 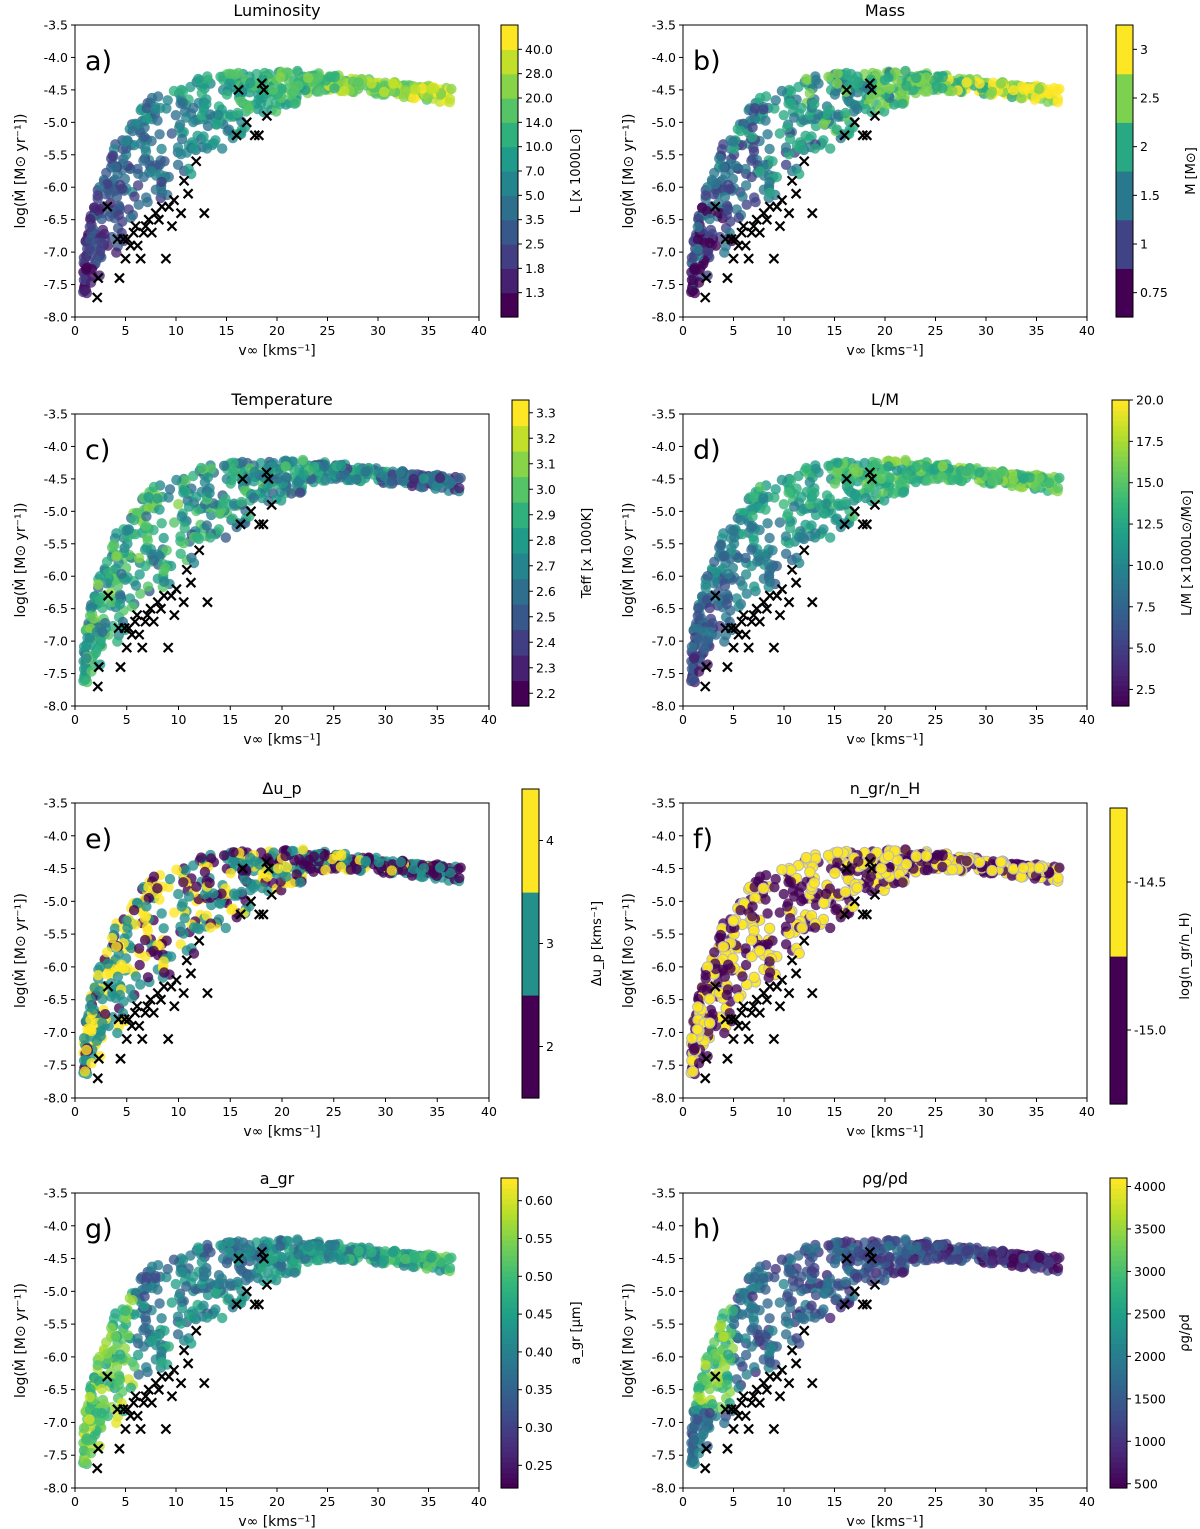 What do you see at coordinates (884, 740) in the screenshot?
I see `x-axis-label: v∞ [kms⁻¹]` at bounding box center [884, 740].